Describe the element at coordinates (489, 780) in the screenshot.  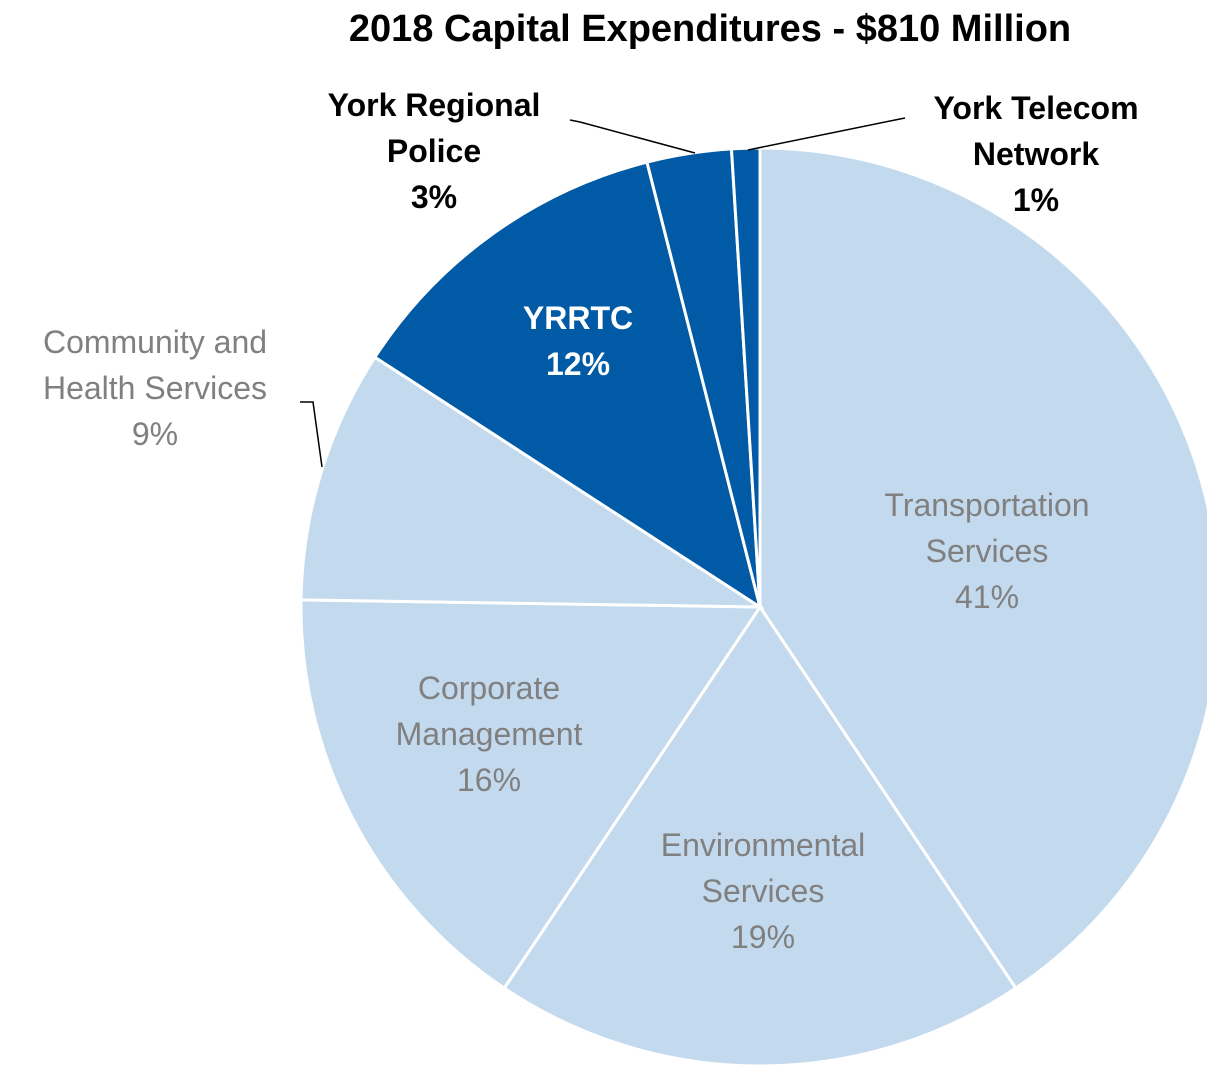
I see `value-label: 16%` at that location.